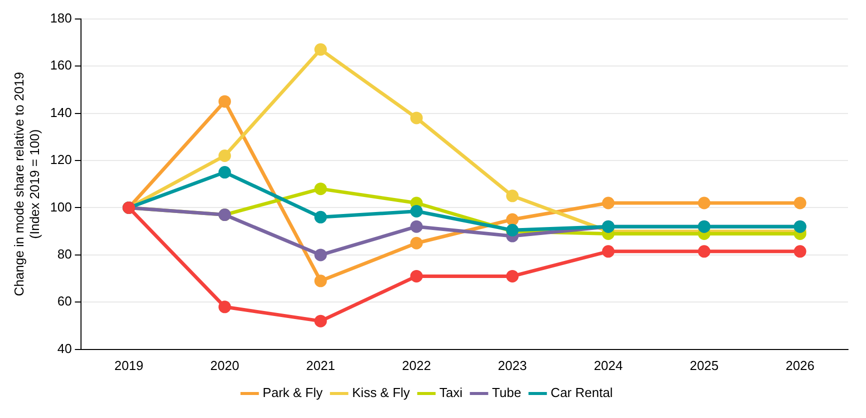 The image size is (866, 418). Describe the element at coordinates (451, 392) in the screenshot. I see `legend-label: Taxi` at that location.